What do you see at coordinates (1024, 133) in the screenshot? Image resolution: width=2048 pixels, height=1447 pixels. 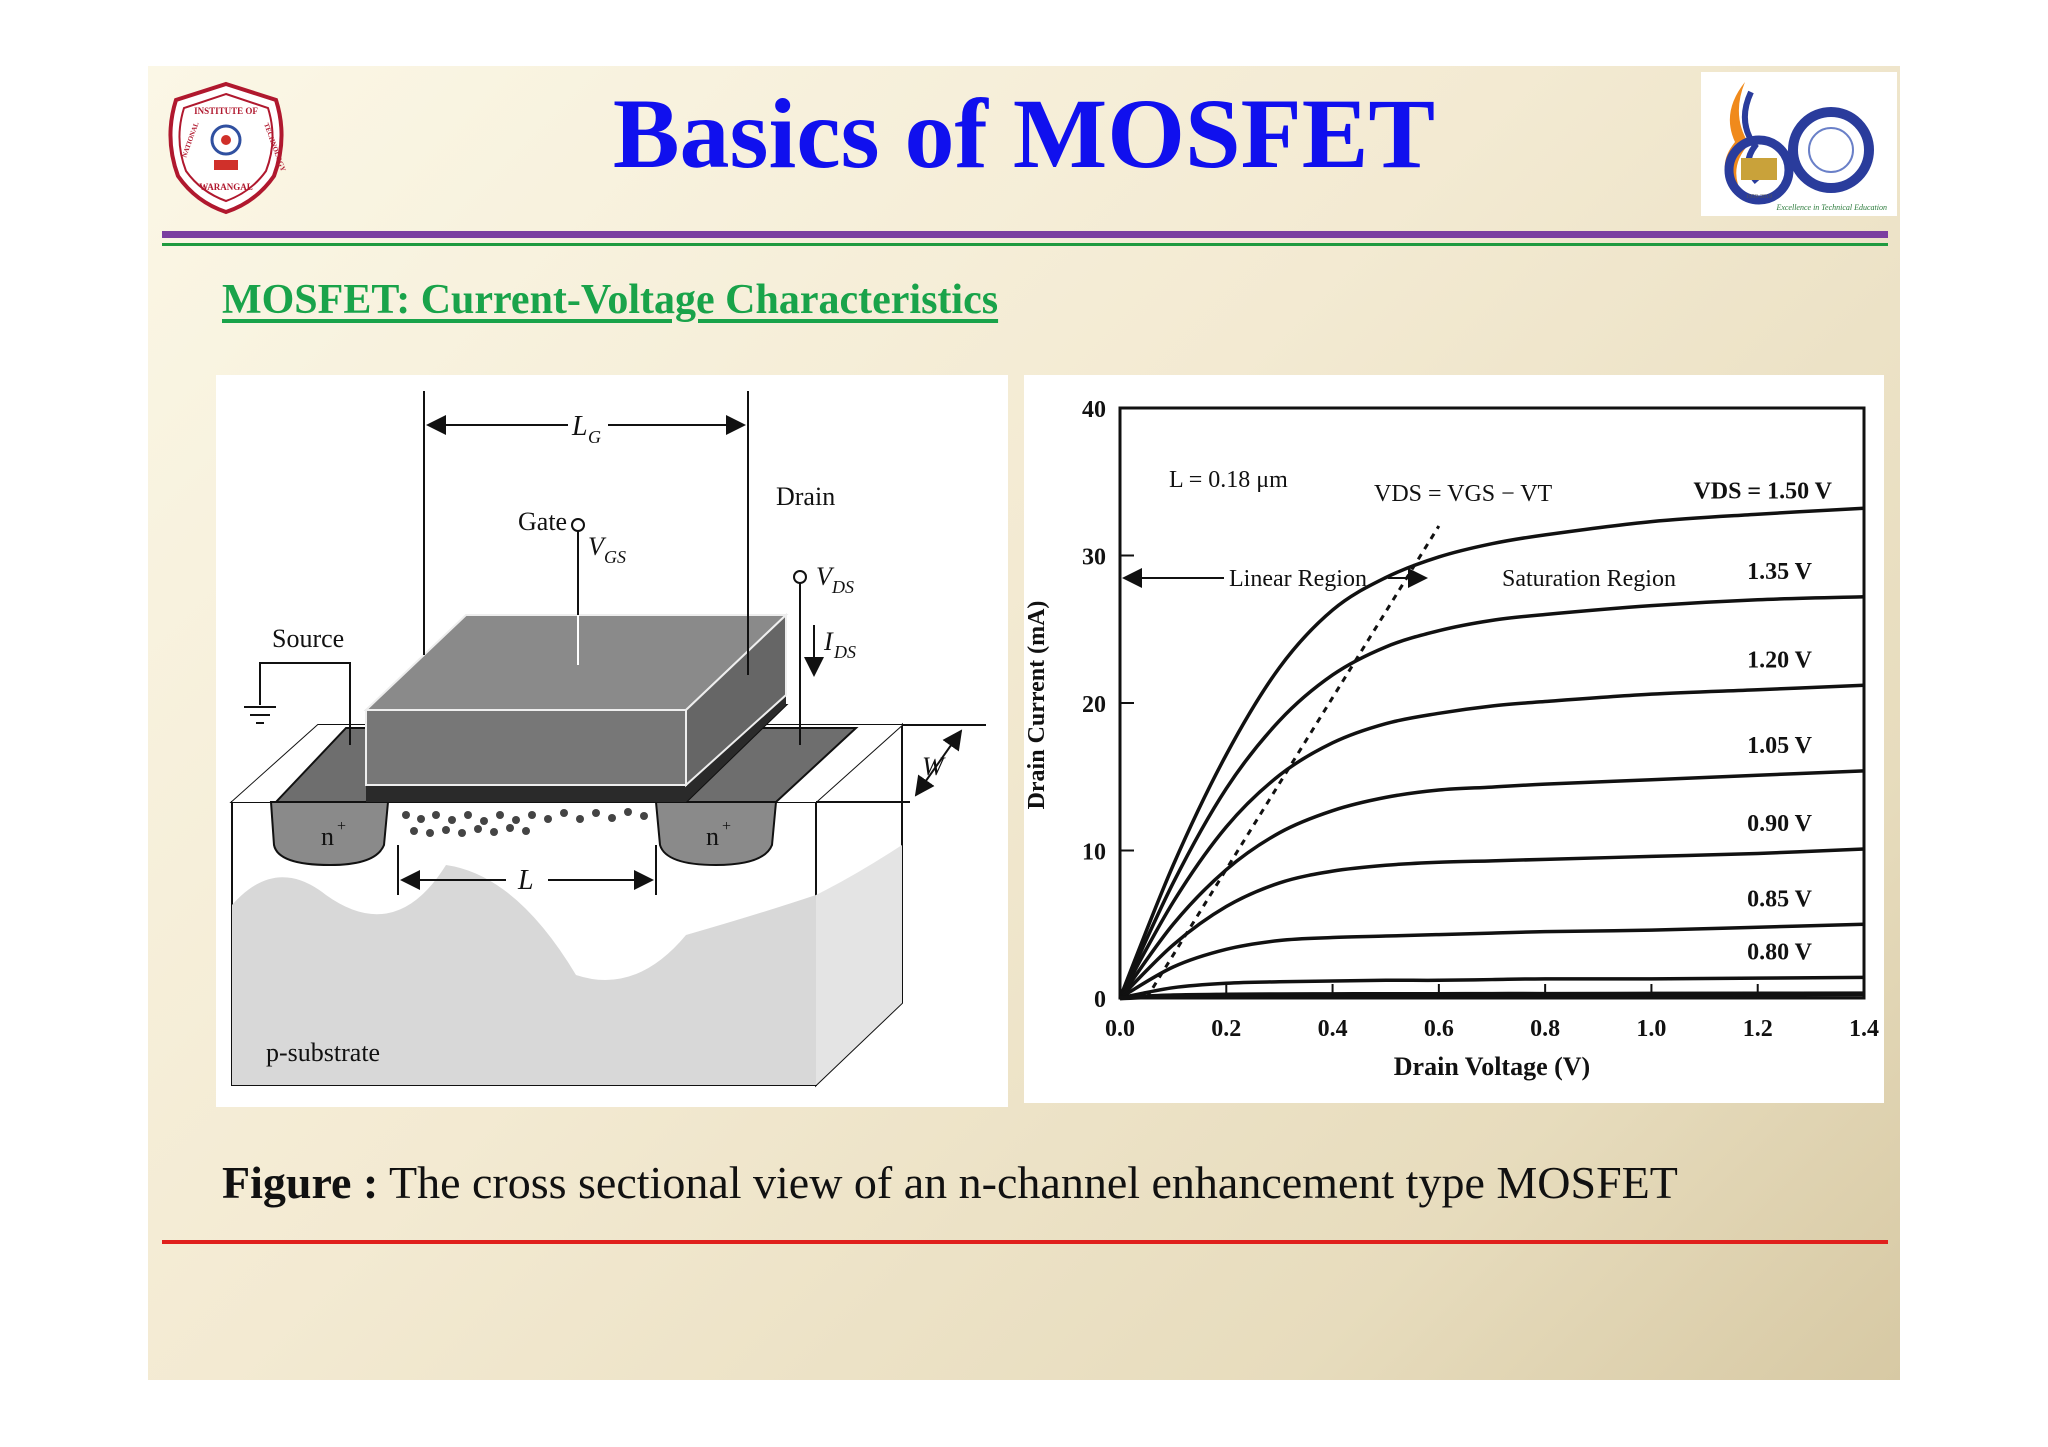 I see `page-title: Basics of MOSFET` at bounding box center [1024, 133].